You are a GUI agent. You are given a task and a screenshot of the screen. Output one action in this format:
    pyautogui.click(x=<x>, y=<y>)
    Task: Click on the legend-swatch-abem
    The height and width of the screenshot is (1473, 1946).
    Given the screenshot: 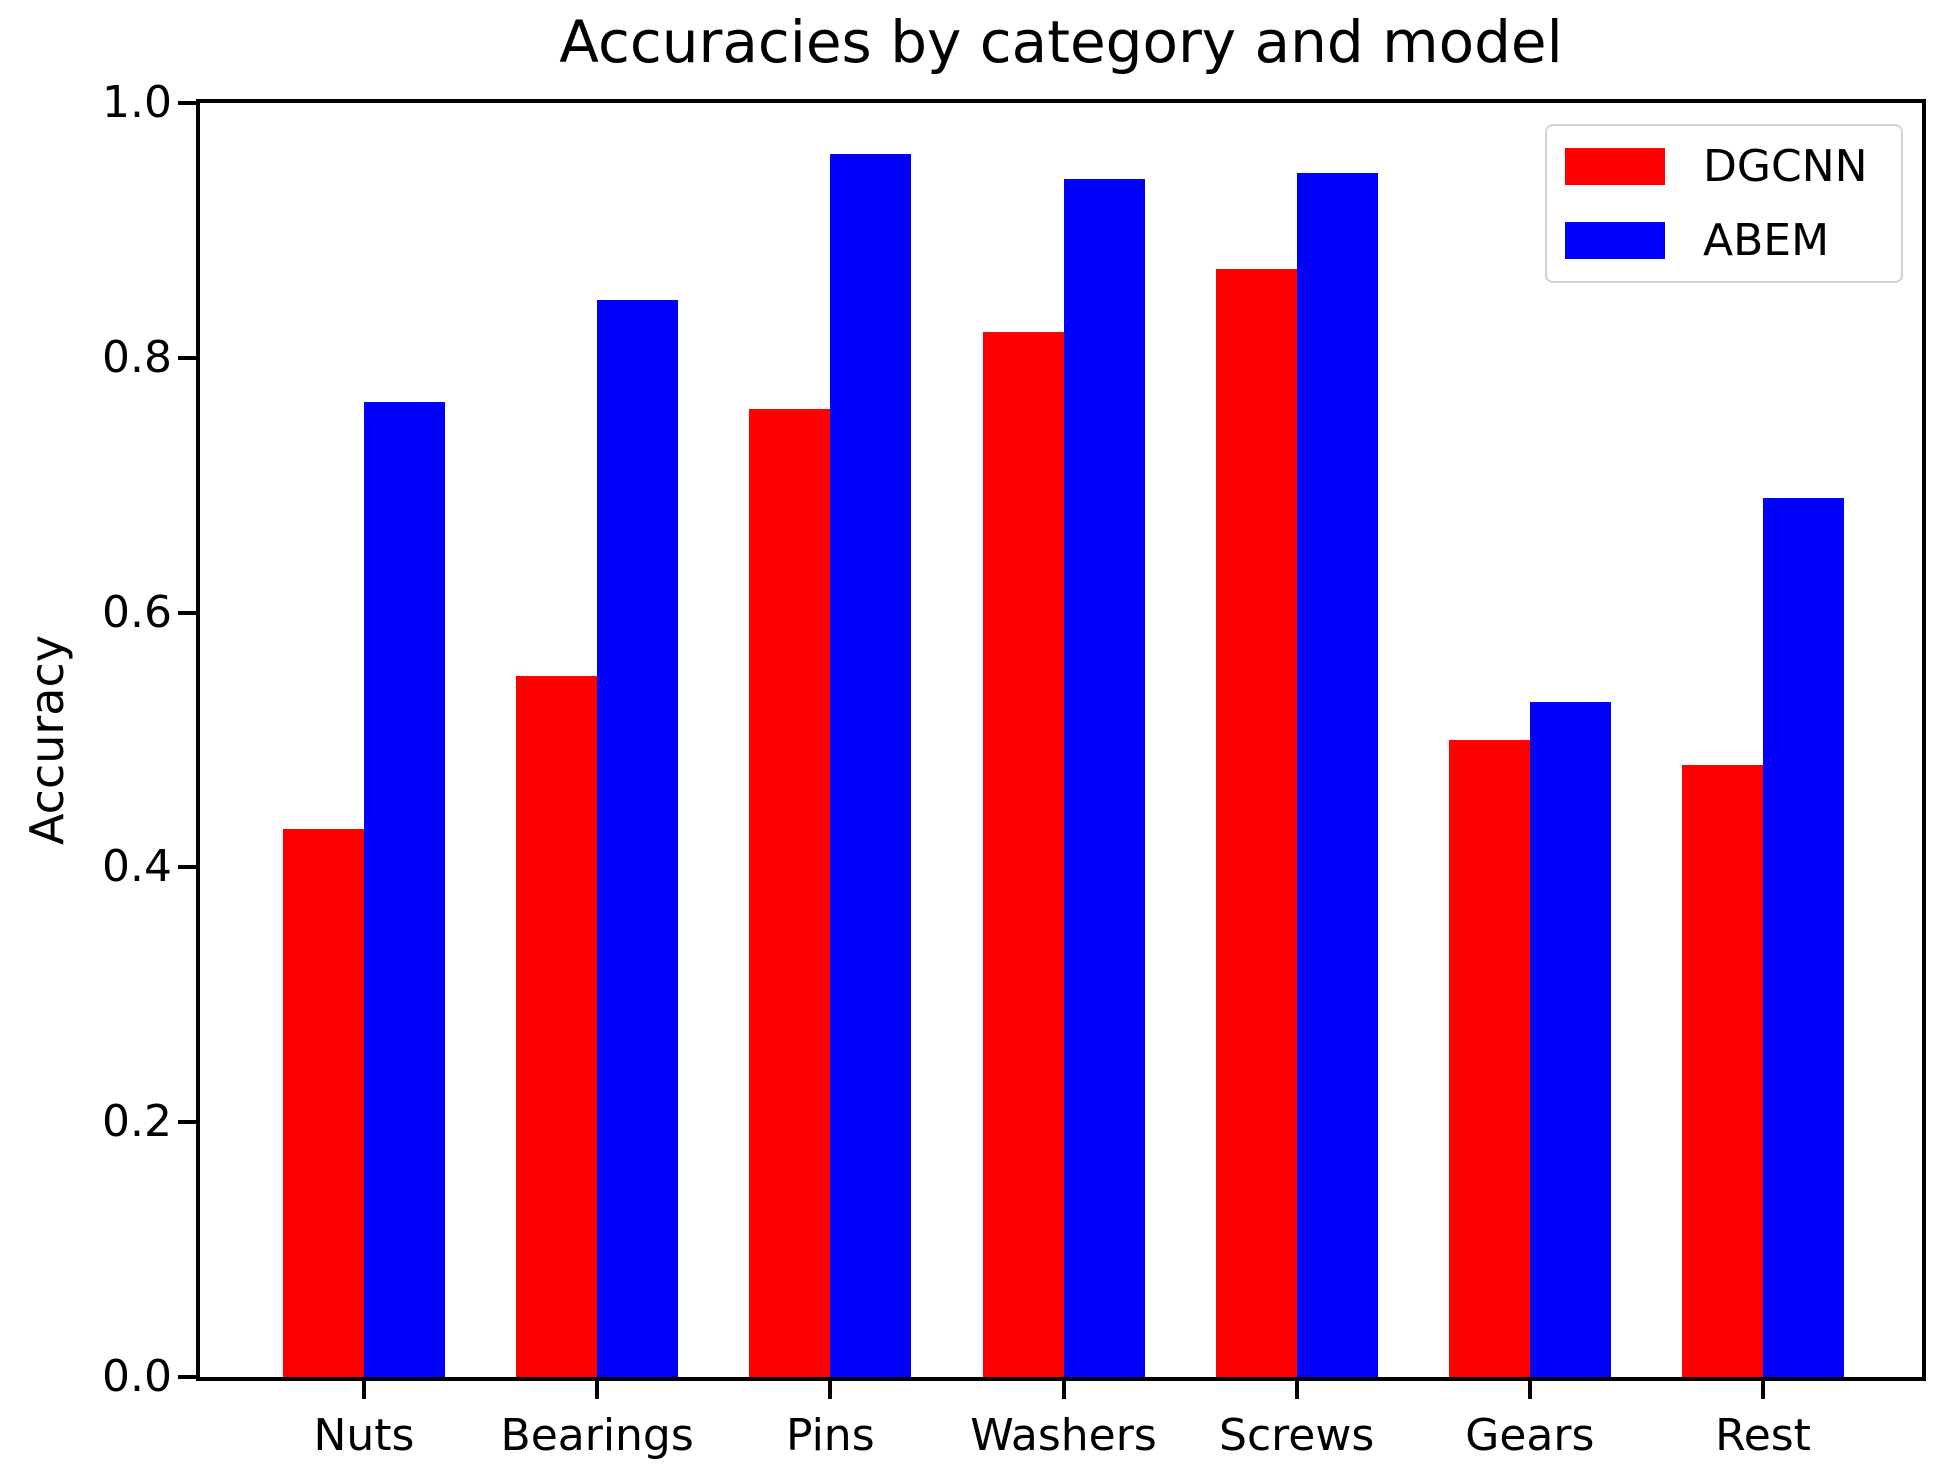 What is the action you would take?
    pyautogui.click(x=1615, y=240)
    